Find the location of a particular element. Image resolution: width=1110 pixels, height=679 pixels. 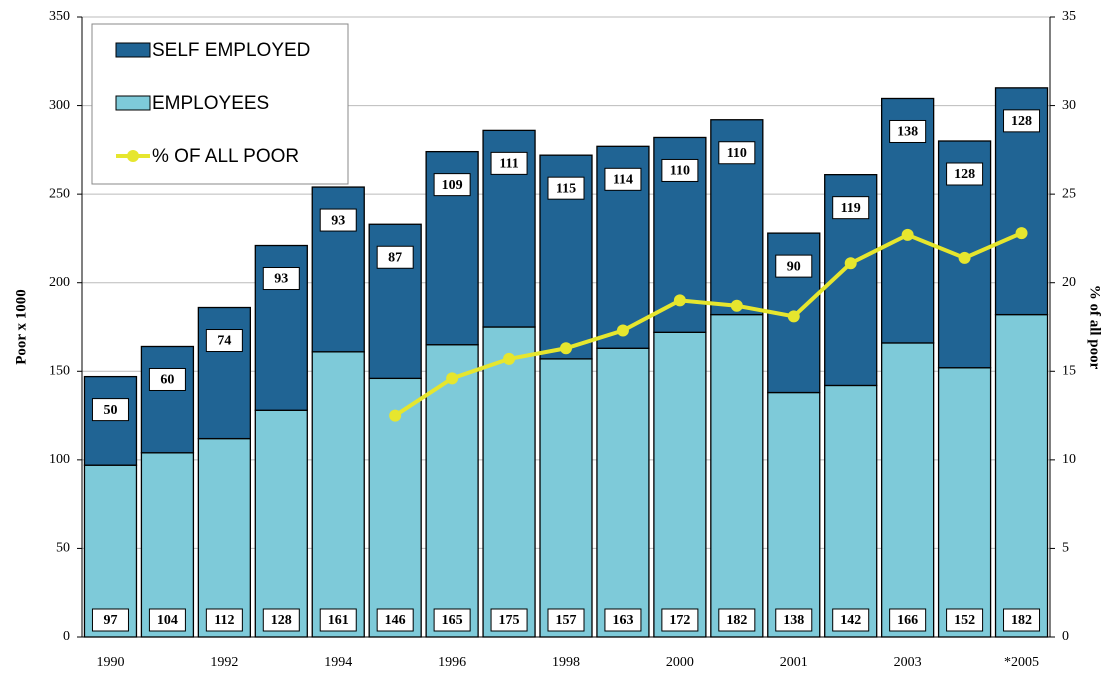

y-tick-label: 0 is located at coordinates (66, 636).